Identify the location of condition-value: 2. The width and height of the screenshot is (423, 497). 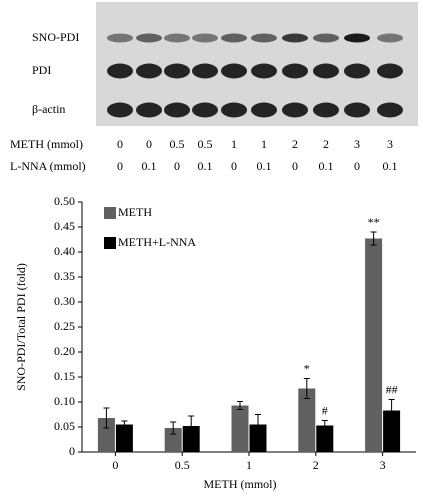
(326, 144).